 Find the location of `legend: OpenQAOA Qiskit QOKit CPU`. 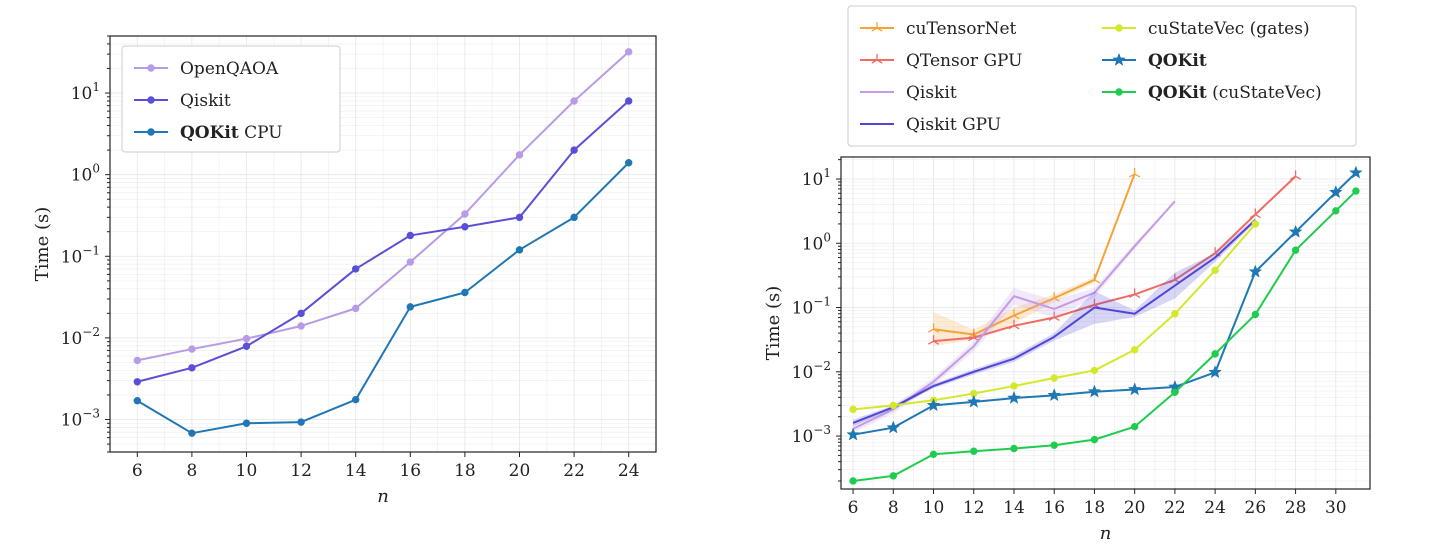

legend: OpenQAOA Qiskit QOKit CPU is located at coordinates (231, 99).